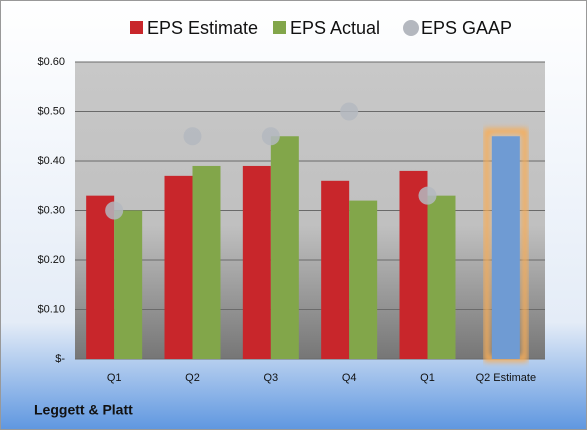  Describe the element at coordinates (51, 260) in the screenshot. I see `y-tick-label: $0.20` at that location.